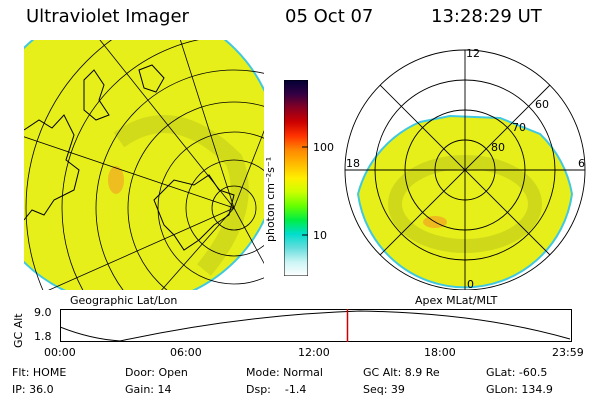 The image size is (600, 400). I want to click on lat-label-80: 80, so click(498, 147).